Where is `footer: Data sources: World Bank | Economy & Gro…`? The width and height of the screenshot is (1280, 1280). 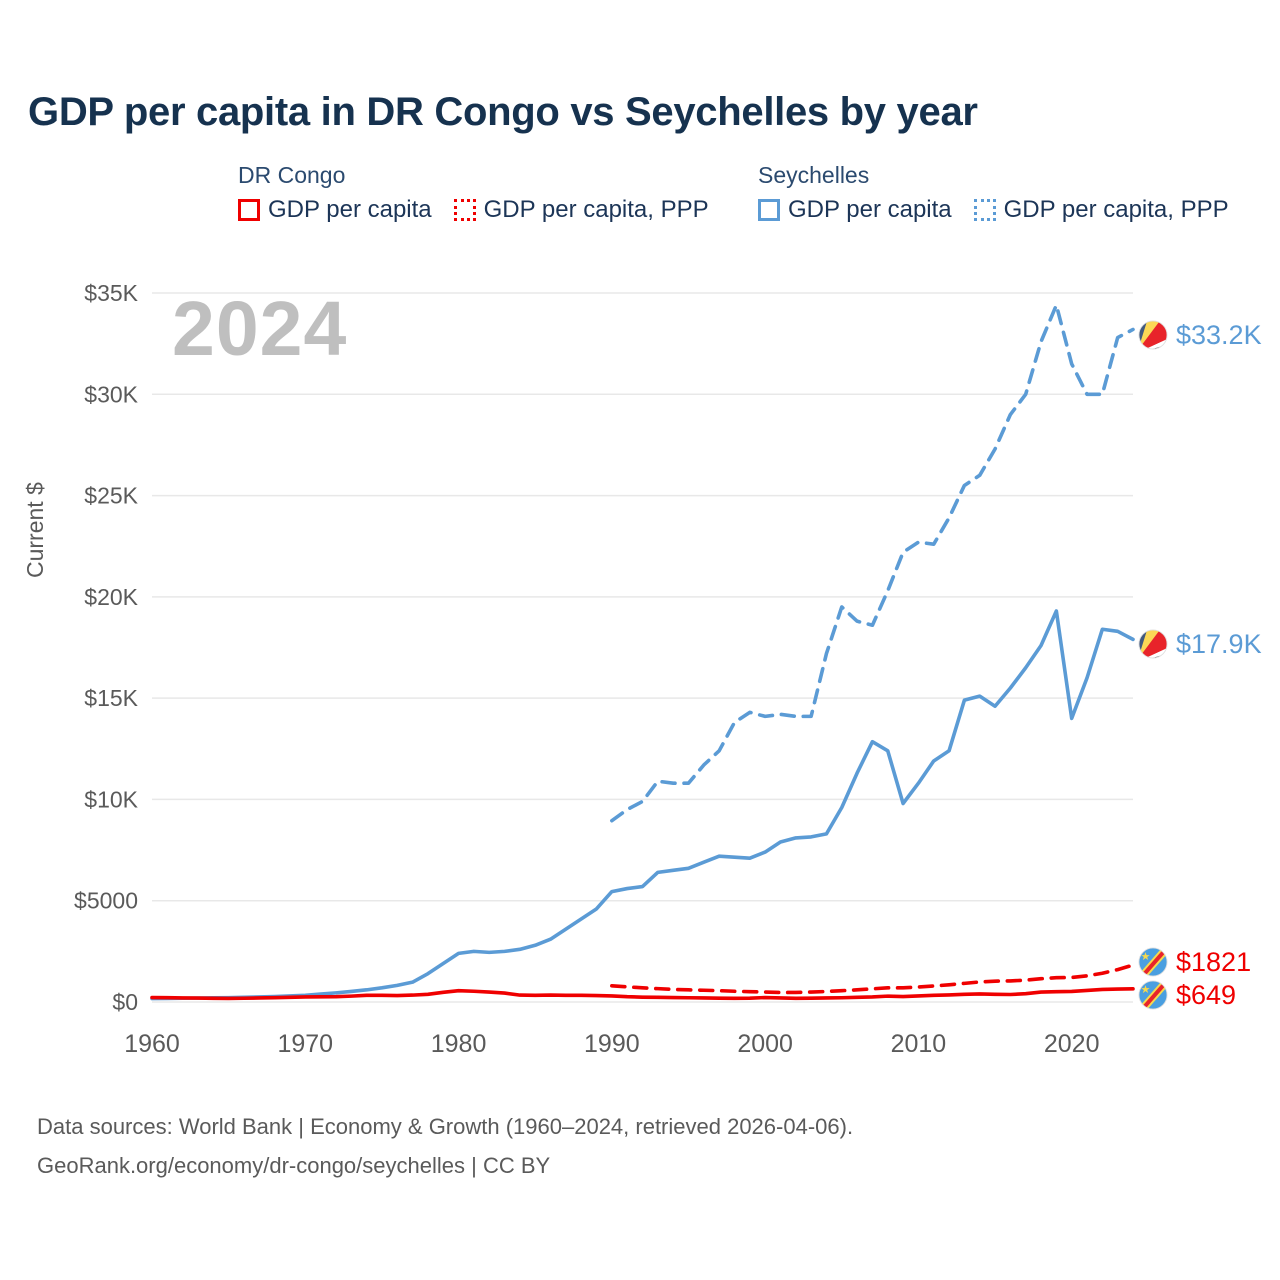 footer: Data sources: World Bank | Economy & Gro… is located at coordinates (445, 1146).